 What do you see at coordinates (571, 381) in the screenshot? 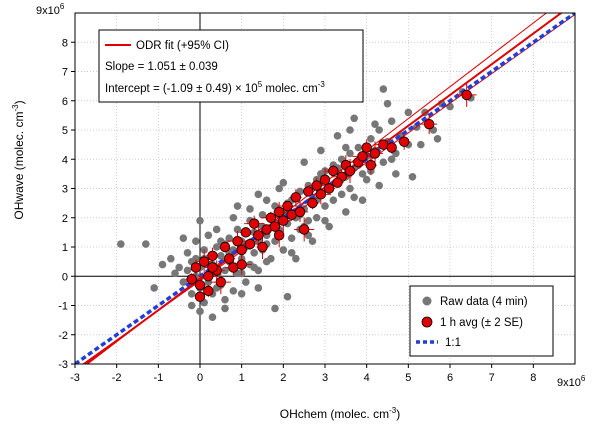
I see `x-axis-exponent: 9x10⁶` at bounding box center [571, 381].